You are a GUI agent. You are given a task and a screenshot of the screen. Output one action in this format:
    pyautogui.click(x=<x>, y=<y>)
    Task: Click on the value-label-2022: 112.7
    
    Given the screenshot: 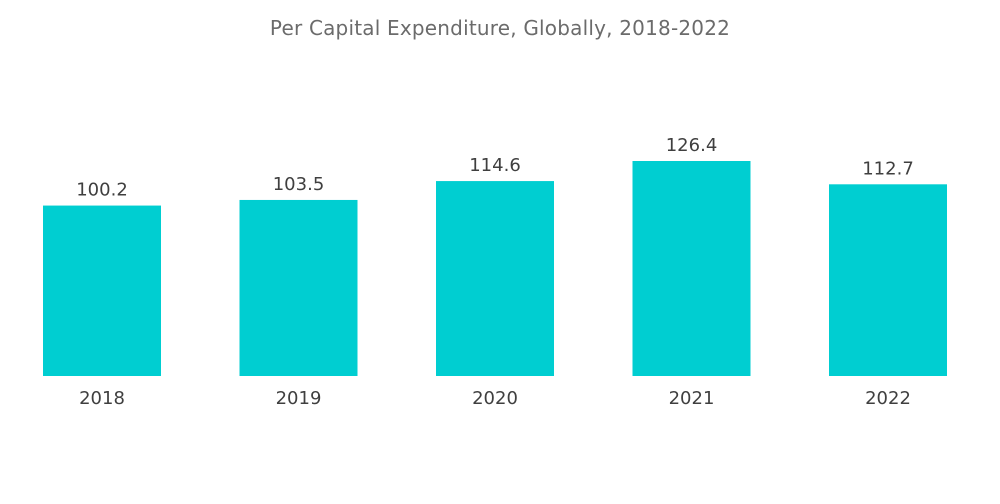 What is the action you would take?
    pyautogui.click(x=888, y=168)
    